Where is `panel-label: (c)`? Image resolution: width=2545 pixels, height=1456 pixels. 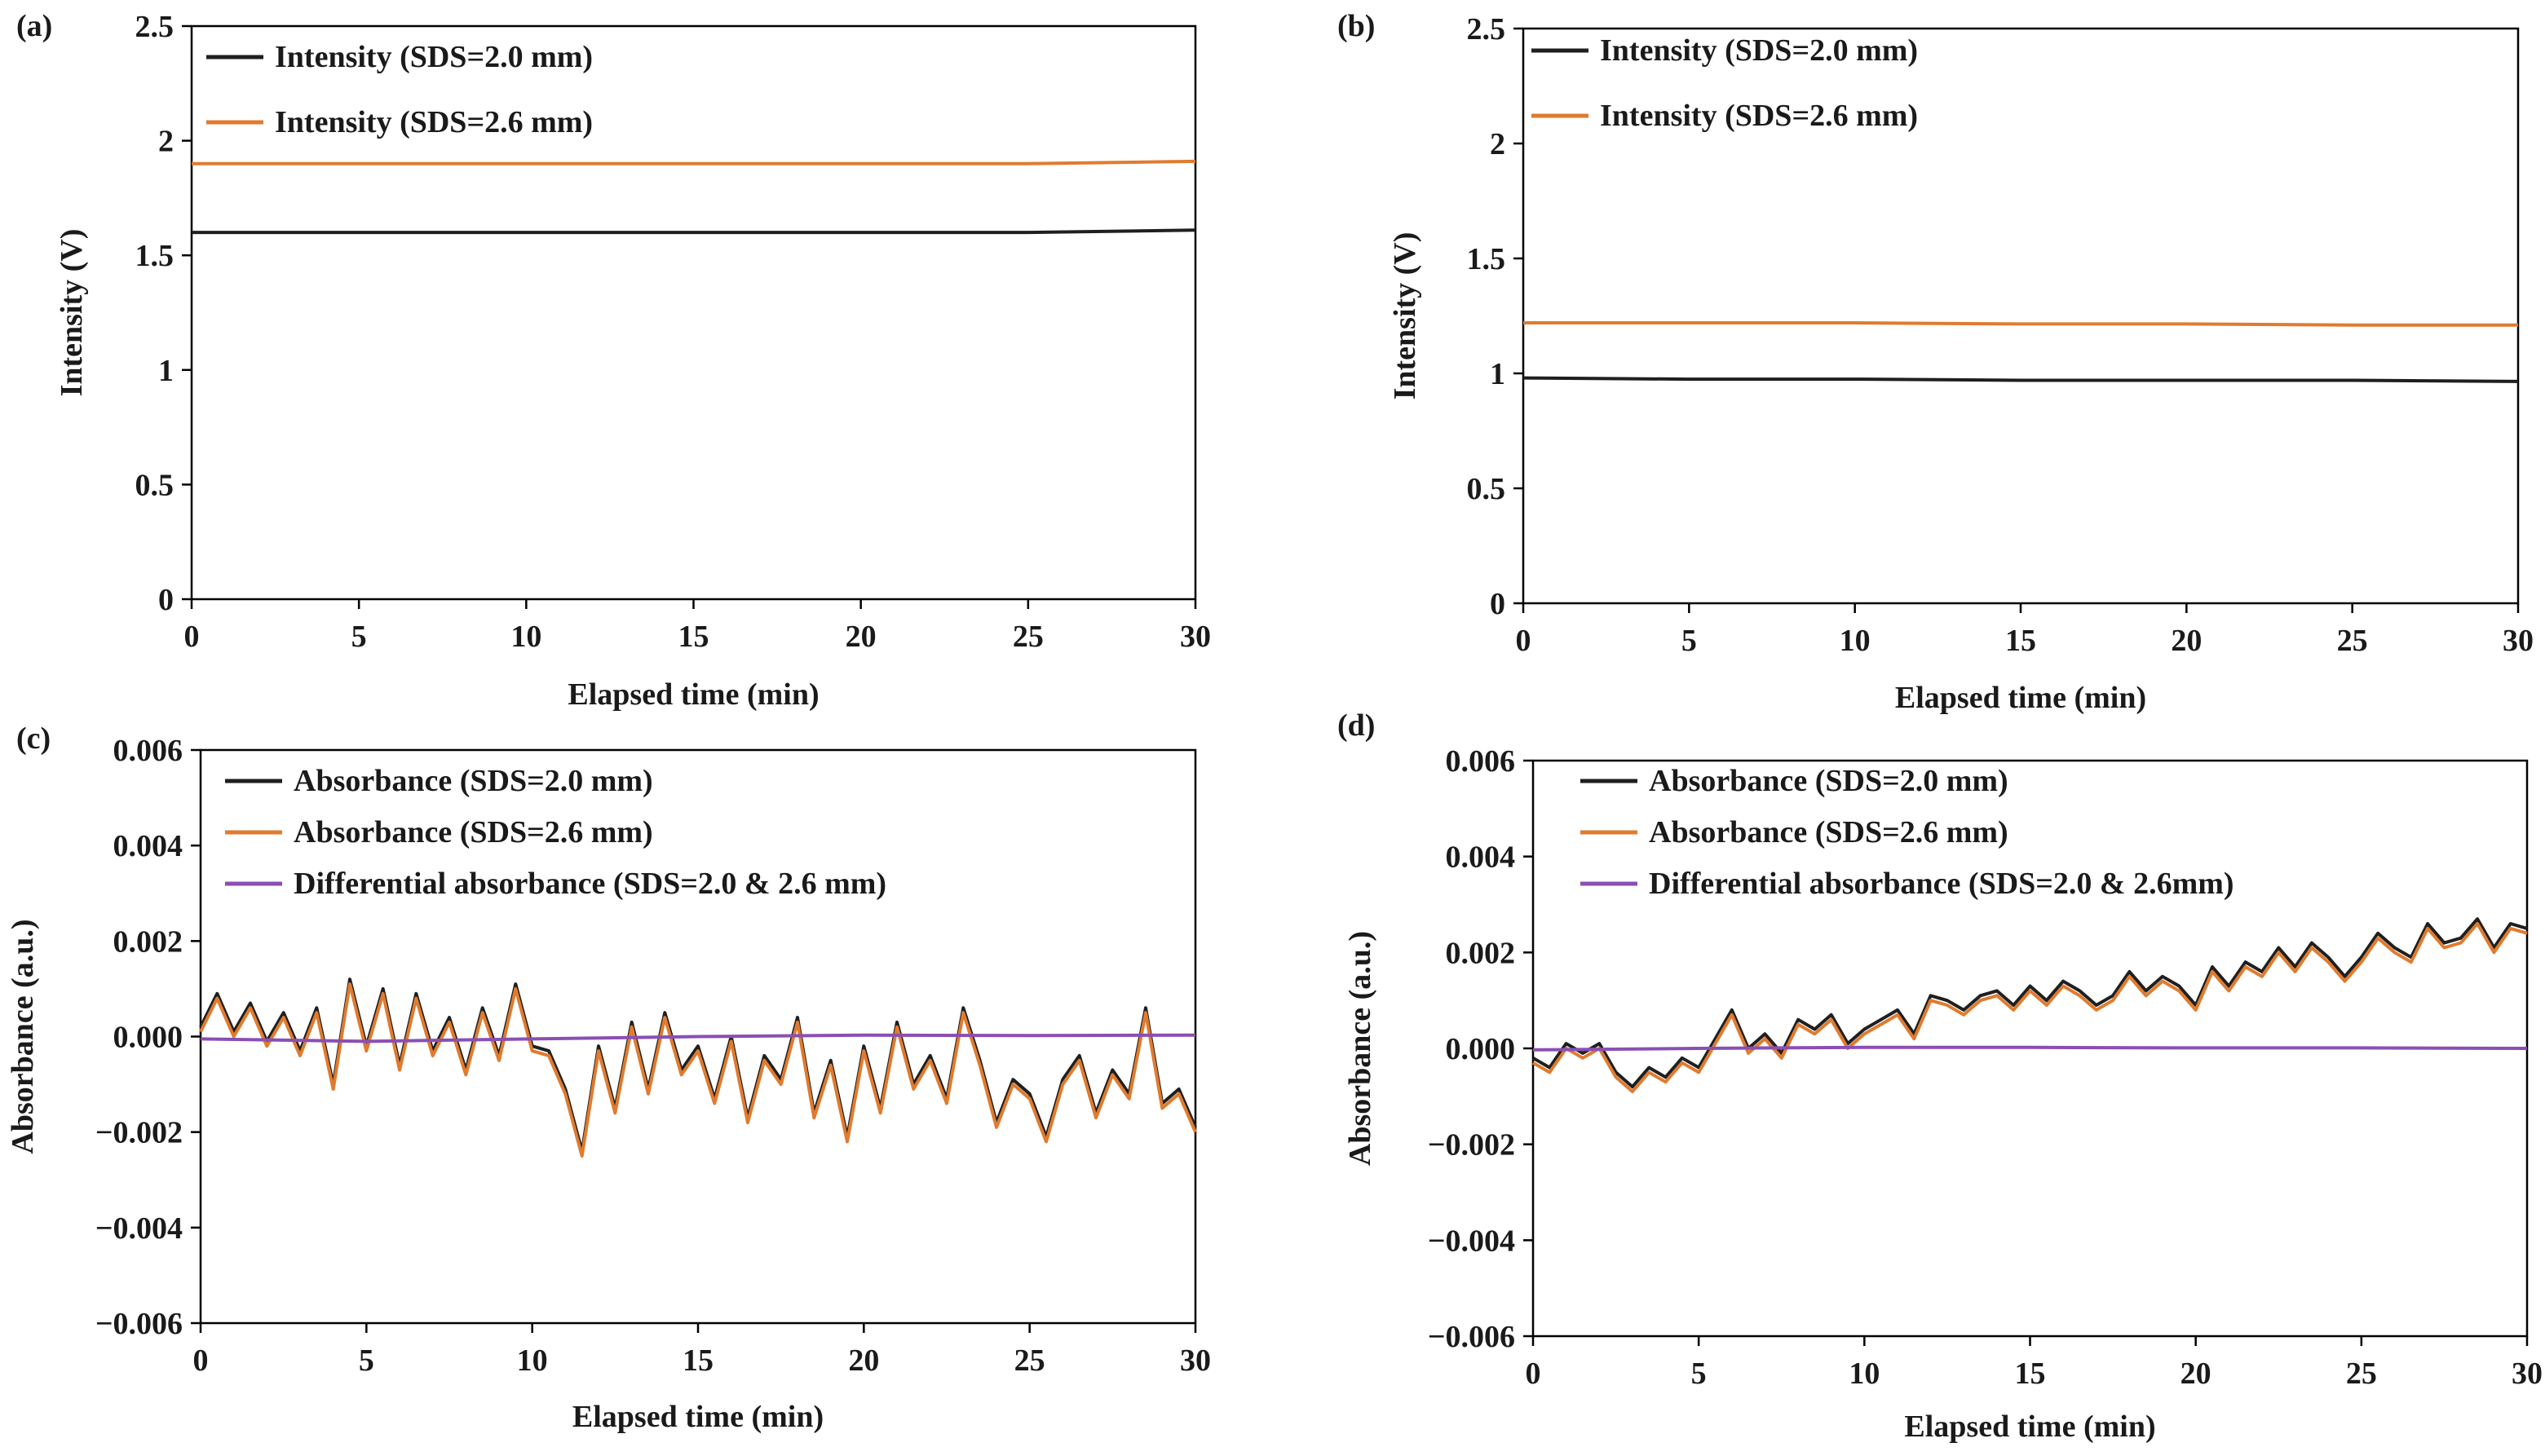
panel-label: (c) is located at coordinates (33, 738).